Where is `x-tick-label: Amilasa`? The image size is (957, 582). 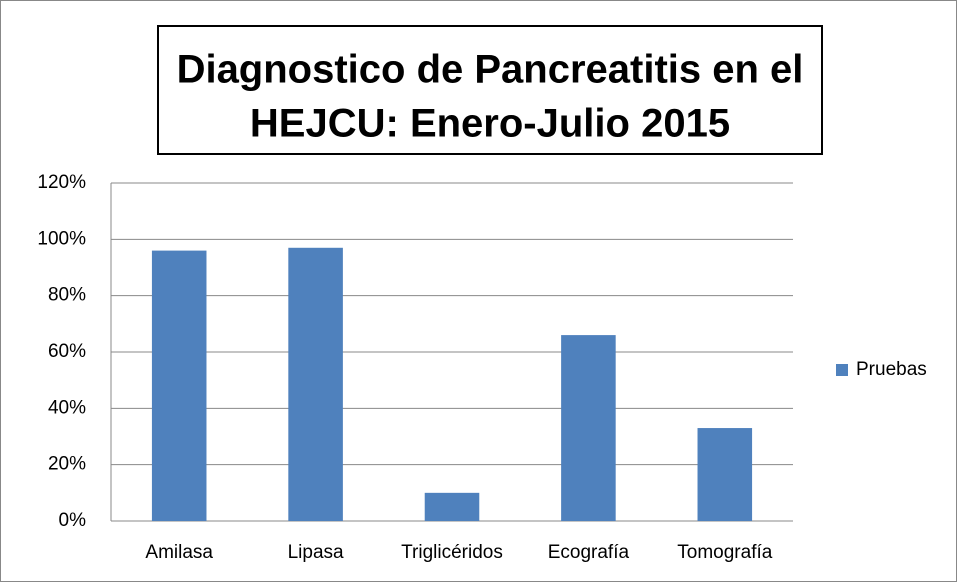
x-tick-label: Amilasa is located at coordinates (179, 552).